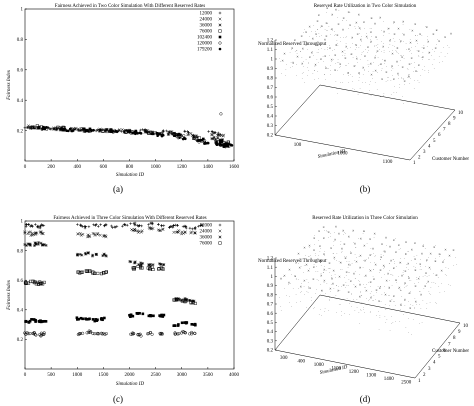 This screenshot has width=474, height=406. I want to click on d-ztick-label: 0.3, so click(270, 341).